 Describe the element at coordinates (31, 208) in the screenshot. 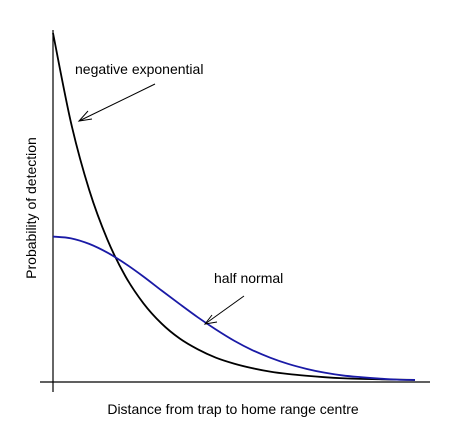

I see `y-axis-label: Probability of detection` at that location.